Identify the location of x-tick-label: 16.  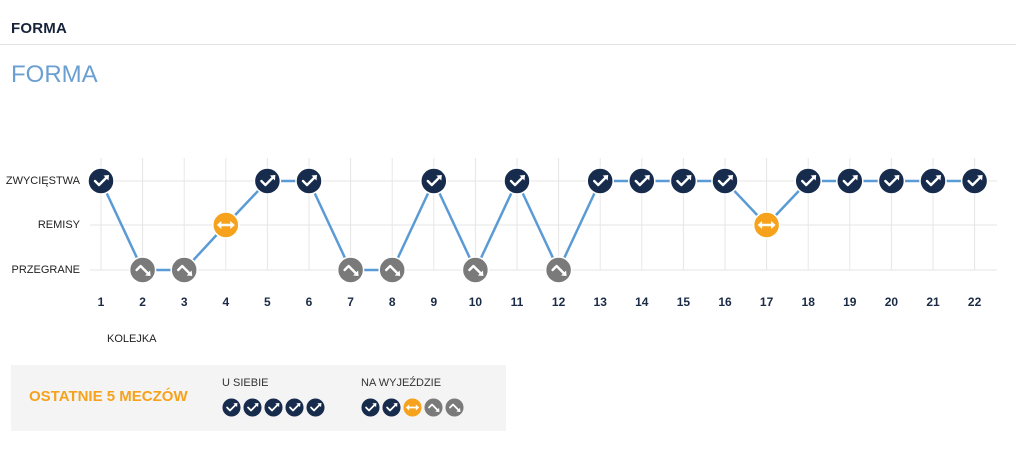
(725, 302).